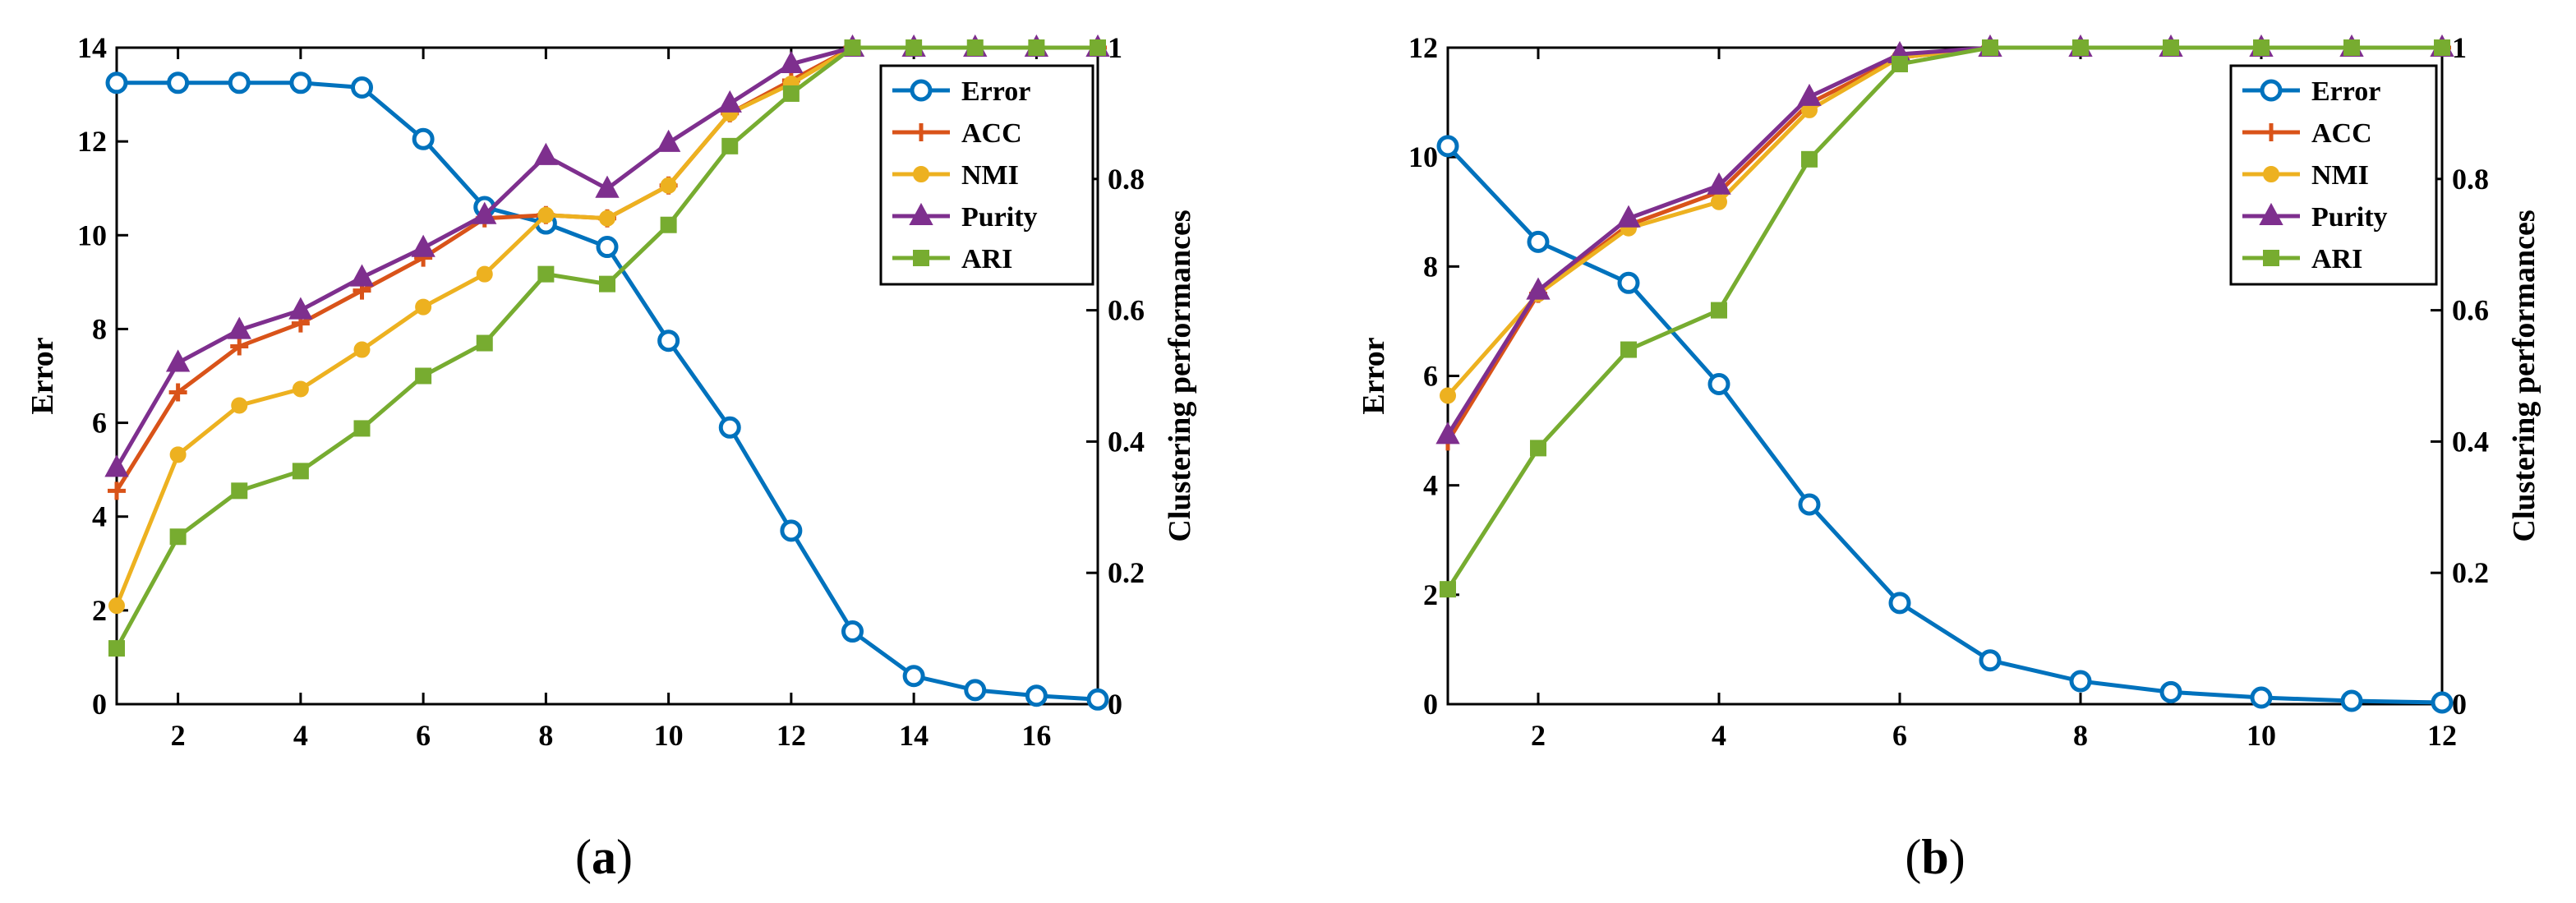 This screenshot has height=903, width=2576. What do you see at coordinates (1538, 735) in the screenshot?
I see `x-tick-label: 2` at bounding box center [1538, 735].